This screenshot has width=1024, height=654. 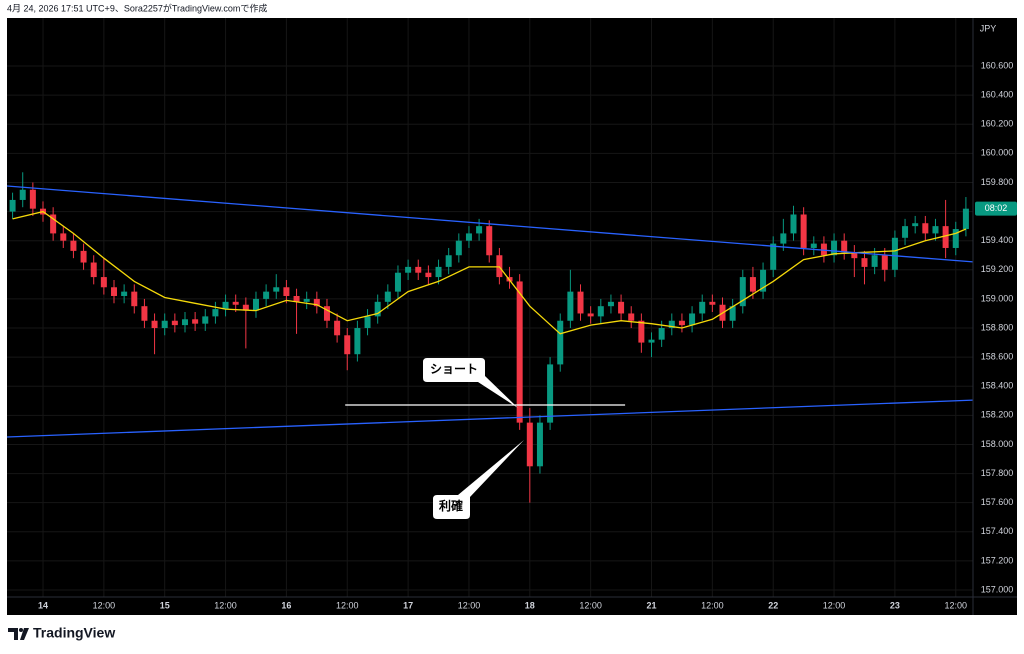 I want to click on callout: 利確, so click(x=478, y=479).